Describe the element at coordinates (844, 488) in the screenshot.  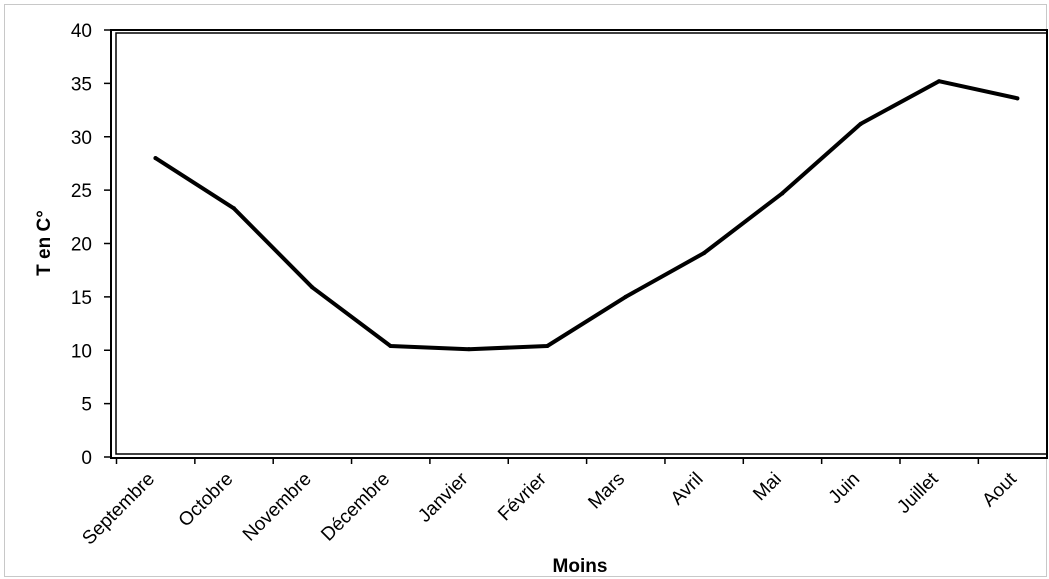
I see `x-tick-label: Juin` at that location.